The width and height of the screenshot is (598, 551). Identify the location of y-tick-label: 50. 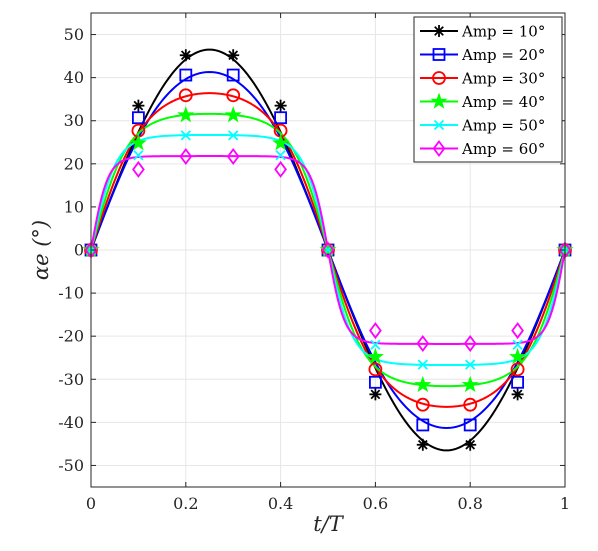
(74, 34).